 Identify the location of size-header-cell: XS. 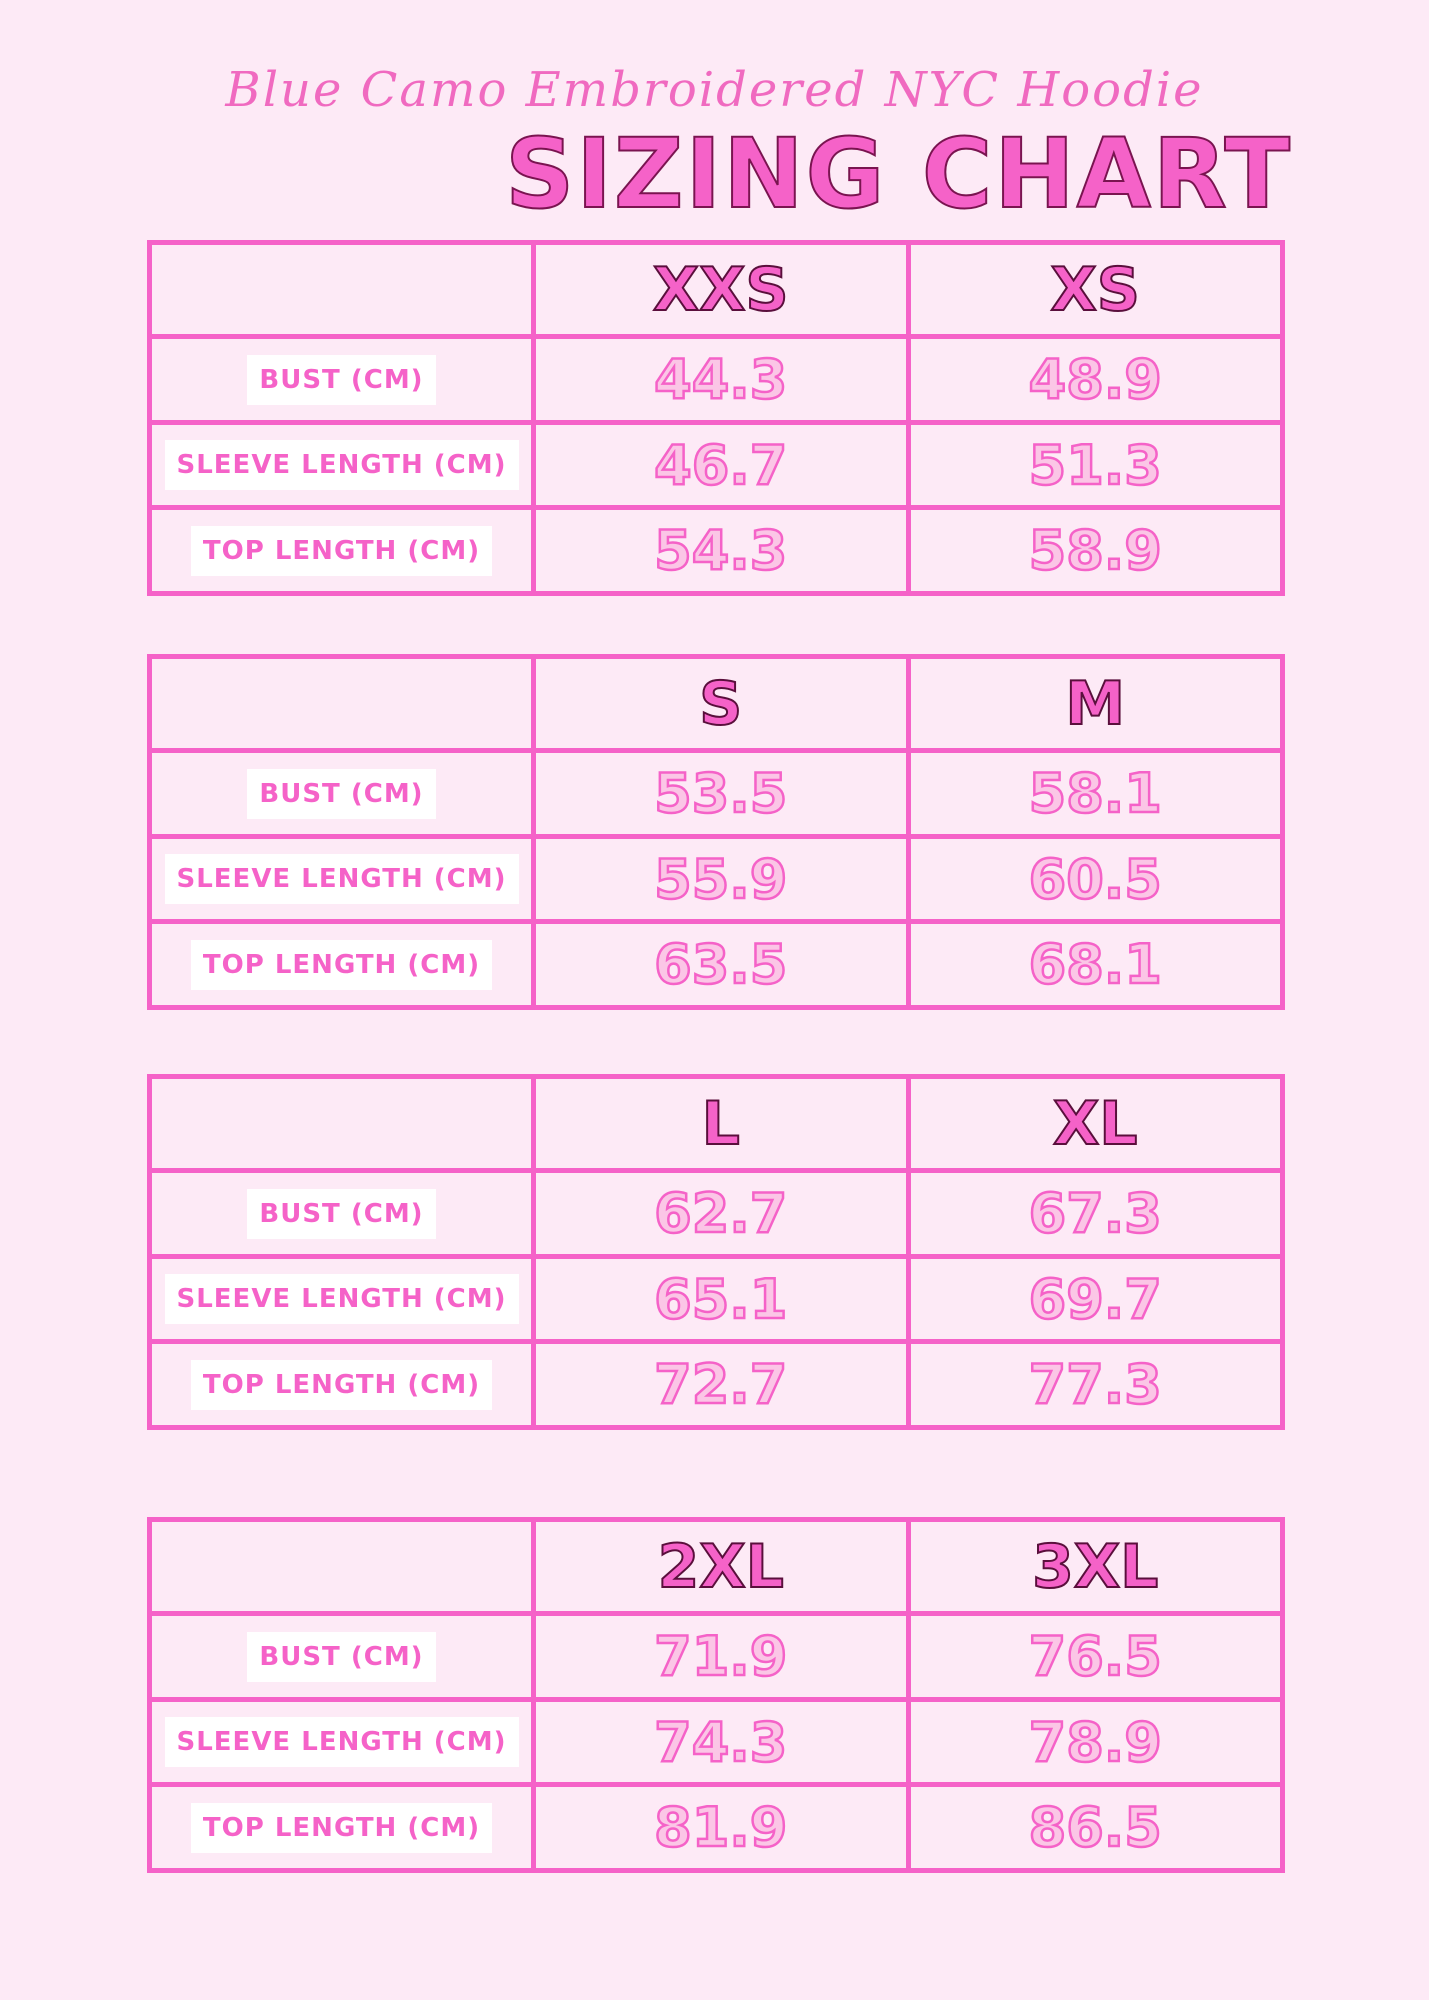
(1095, 289).